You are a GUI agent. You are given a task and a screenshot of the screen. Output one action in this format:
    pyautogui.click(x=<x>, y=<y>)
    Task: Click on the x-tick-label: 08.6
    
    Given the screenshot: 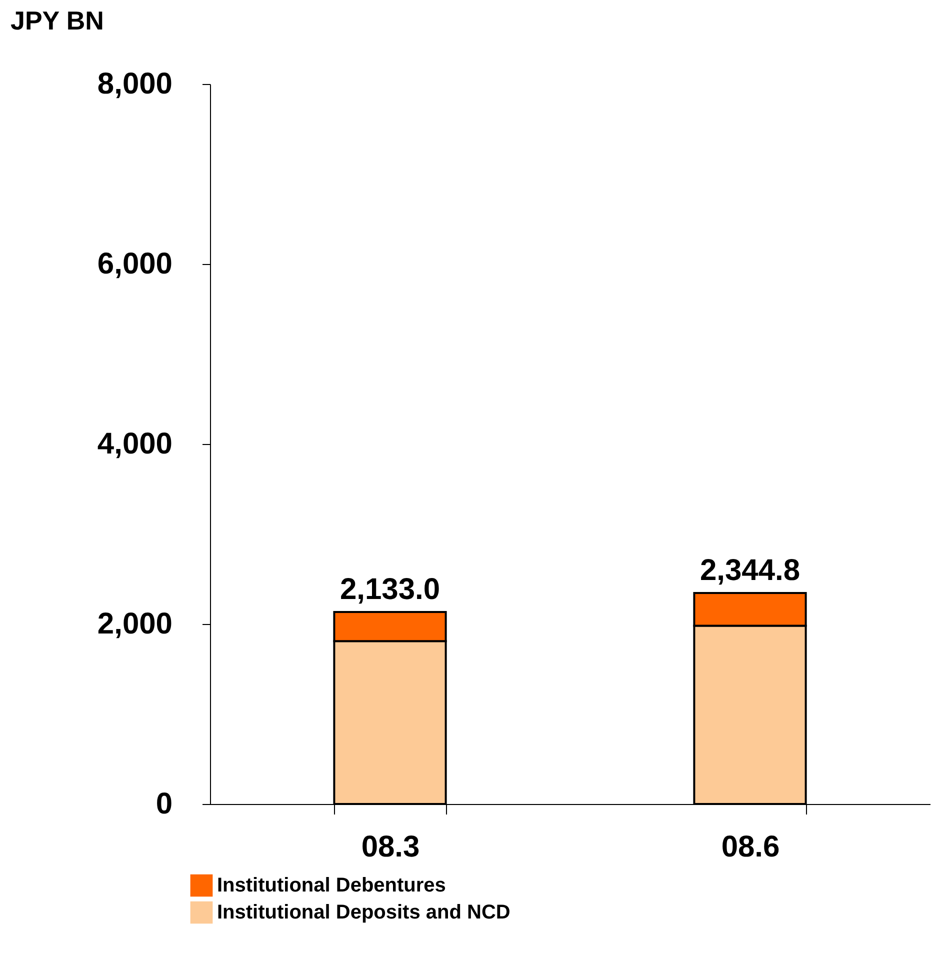 What is the action you would take?
    pyautogui.click(x=750, y=847)
    